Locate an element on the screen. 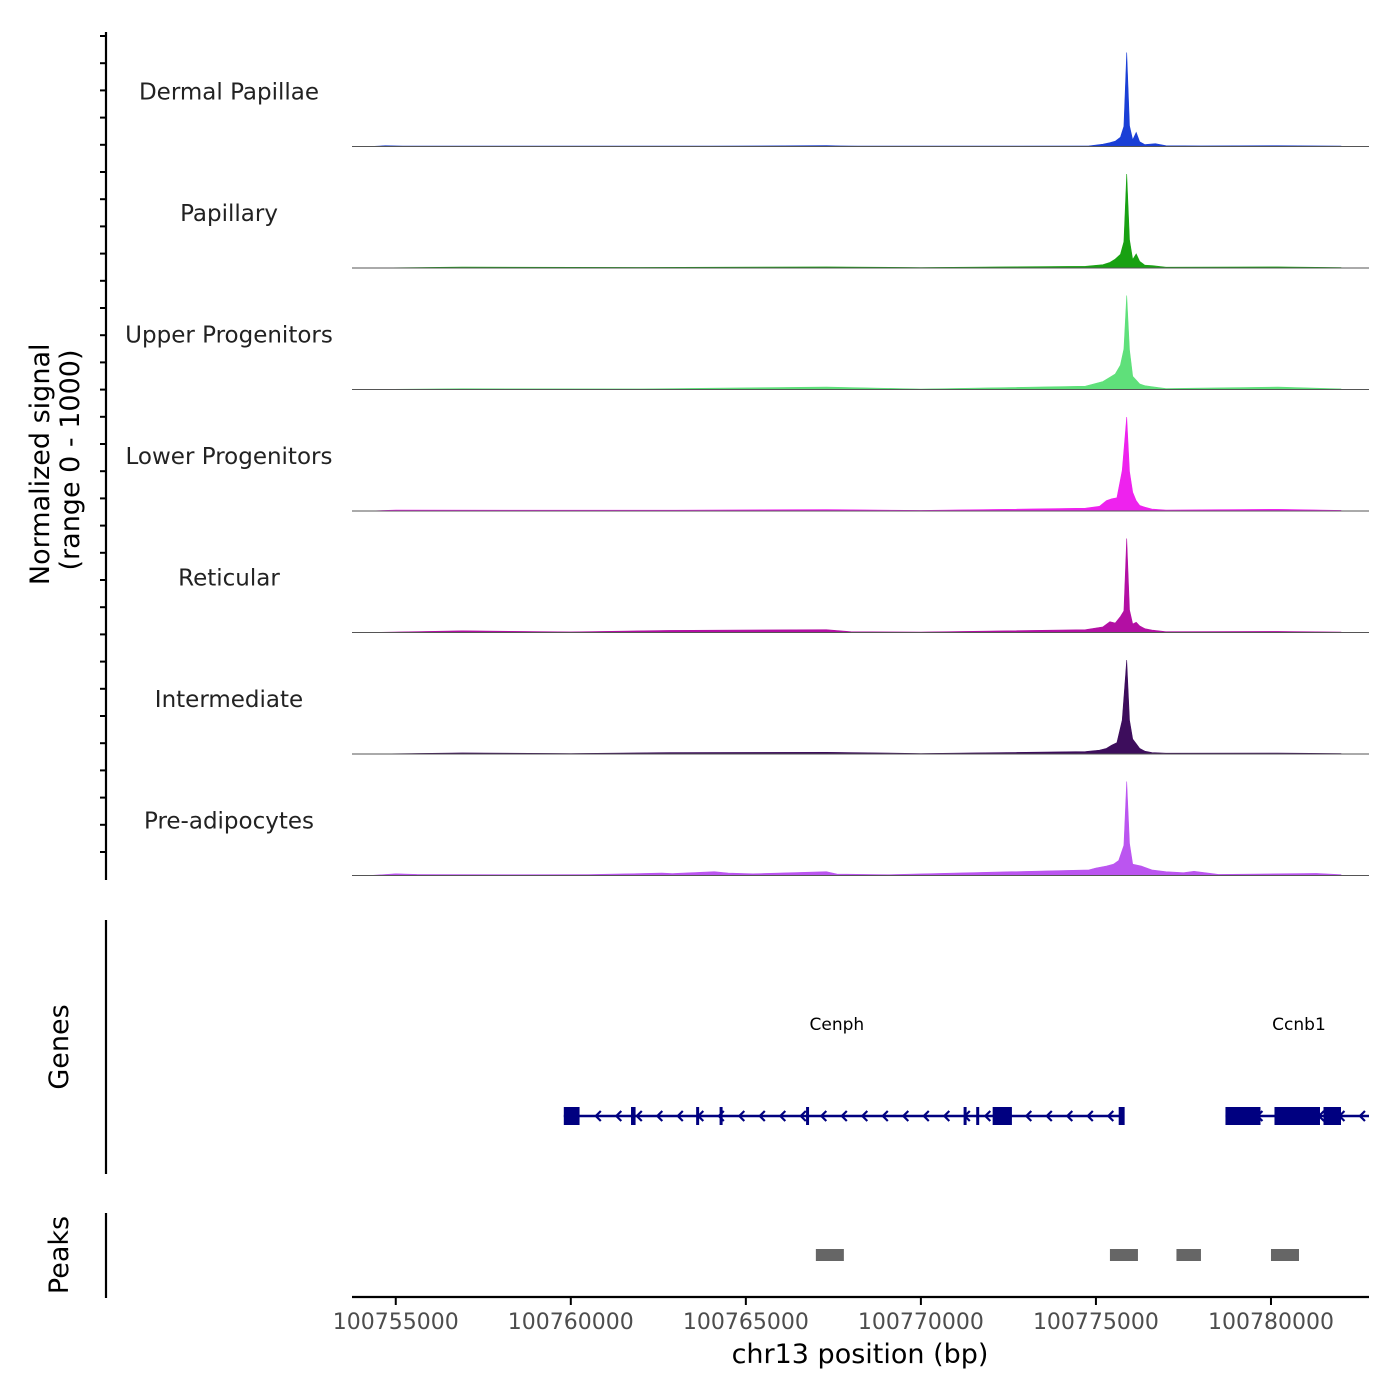  x-axis-title: chr13 position (bp) is located at coordinates (860, 1354).